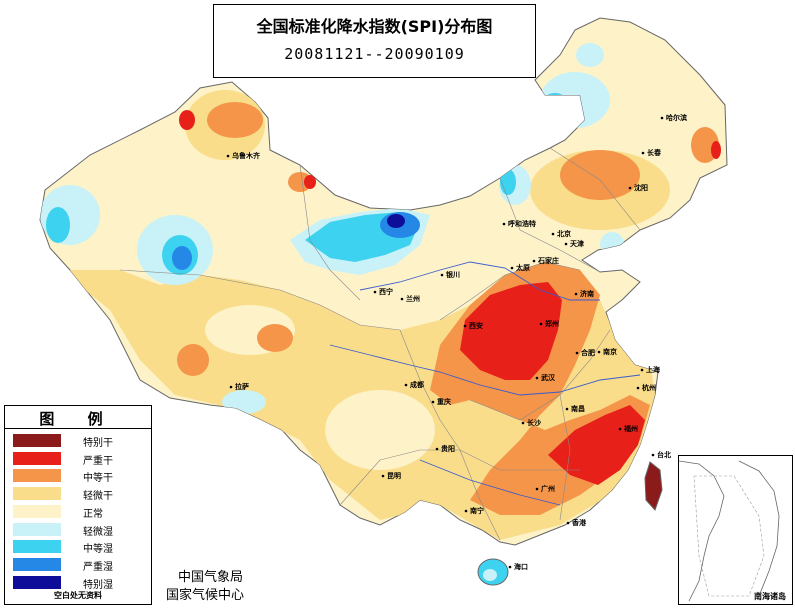 This screenshot has width=795, height=610. Describe the element at coordinates (453, 274) in the screenshot. I see `city-label: 银川` at that location.